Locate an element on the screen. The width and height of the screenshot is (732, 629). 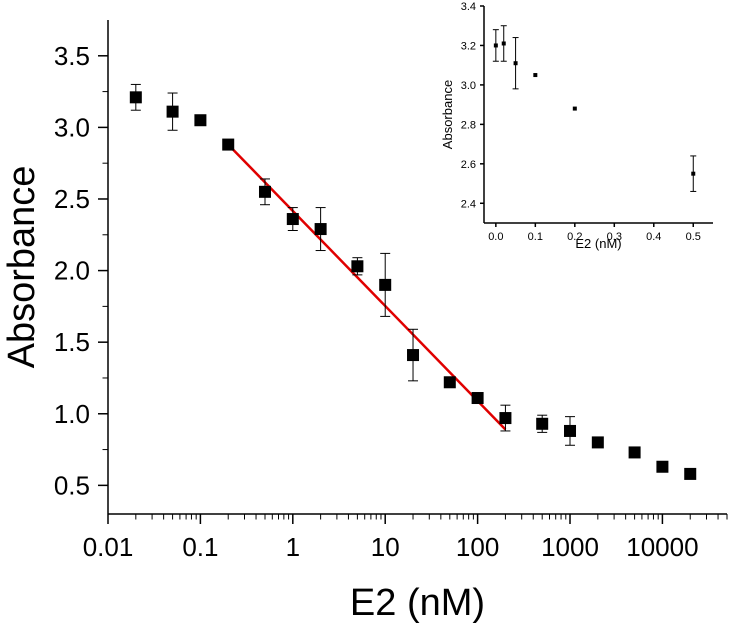
inset-x-tick-label: 0.2 is located at coordinates (574, 237).